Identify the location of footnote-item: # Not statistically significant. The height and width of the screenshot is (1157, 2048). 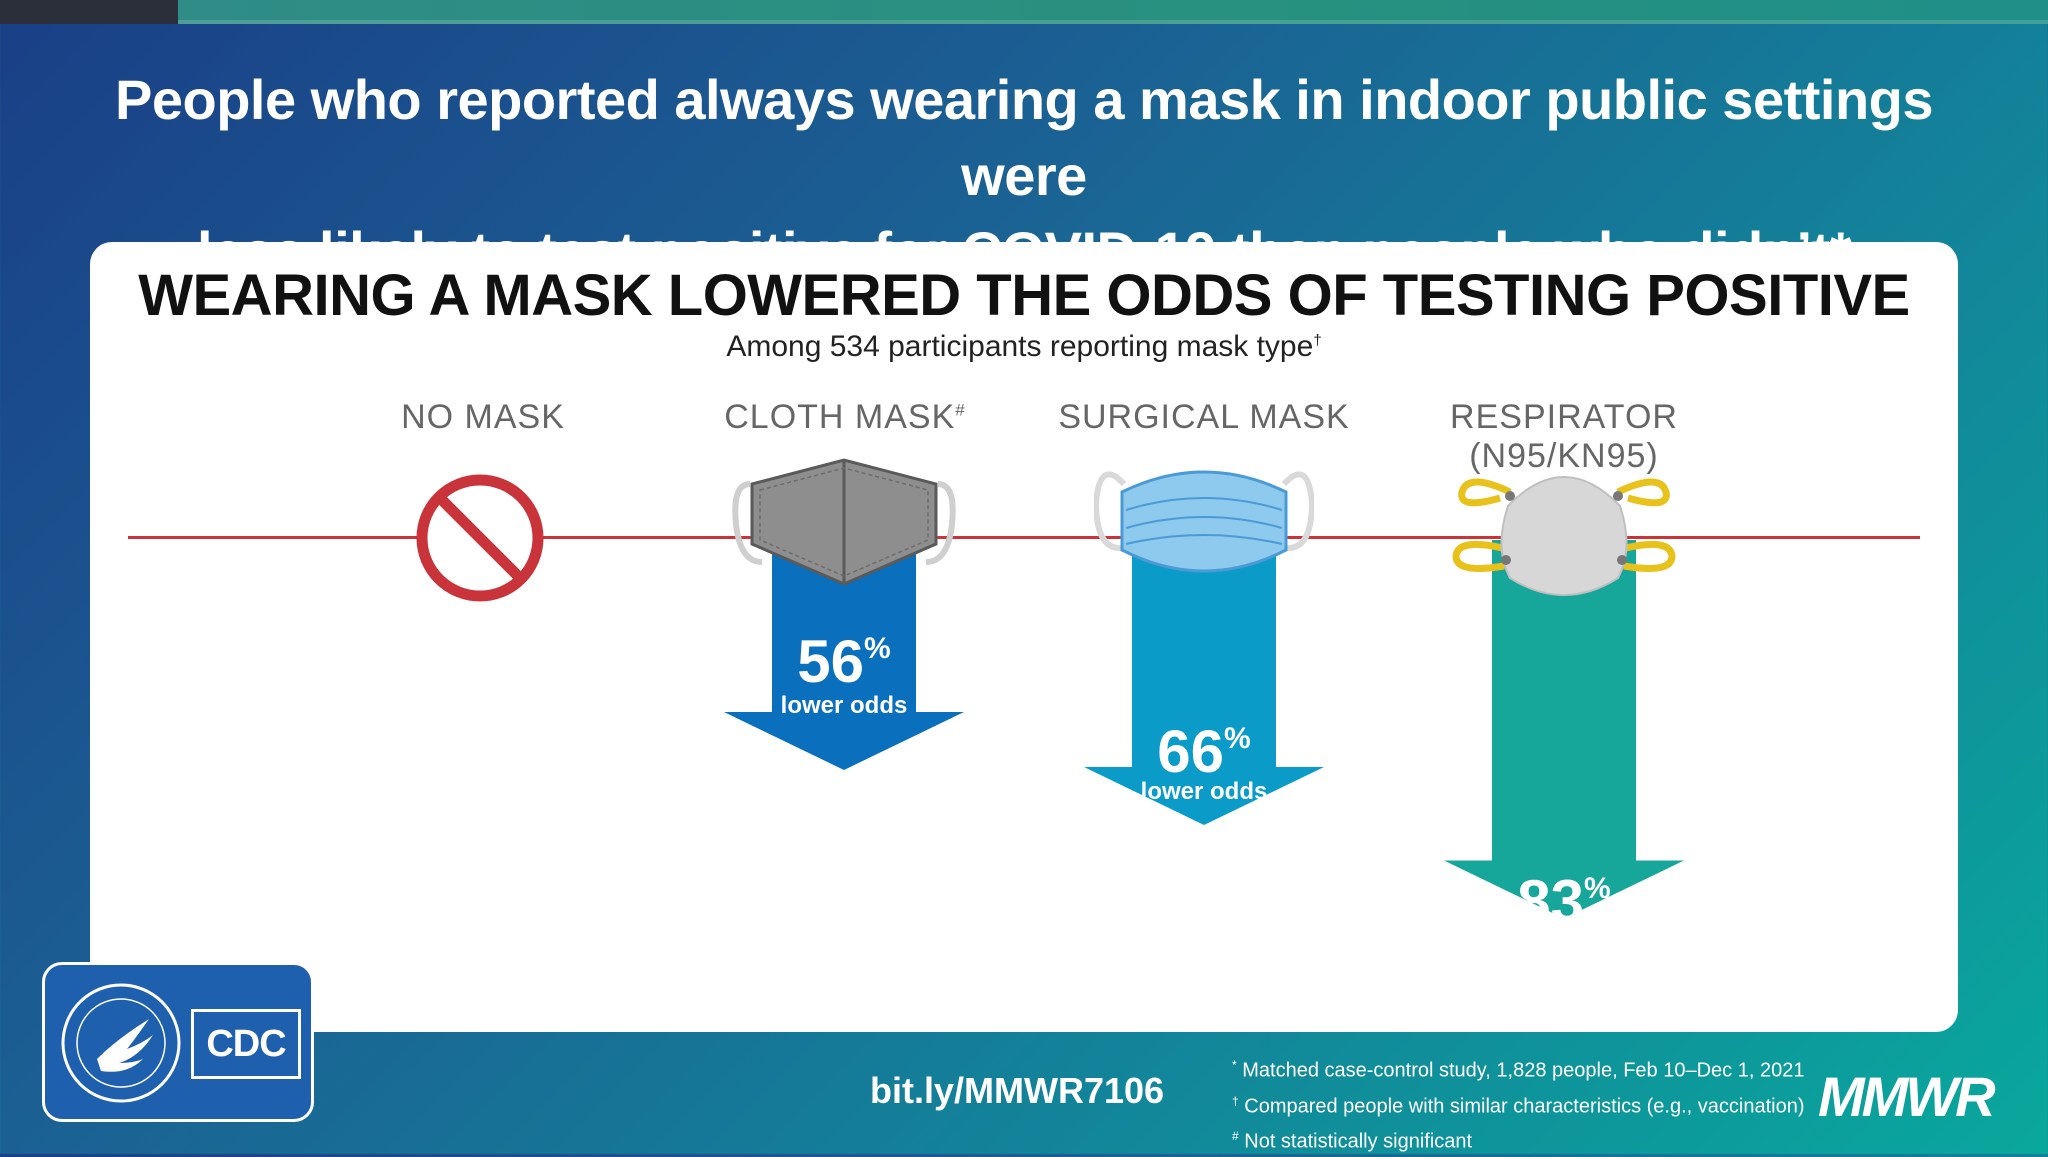
(1518, 1139).